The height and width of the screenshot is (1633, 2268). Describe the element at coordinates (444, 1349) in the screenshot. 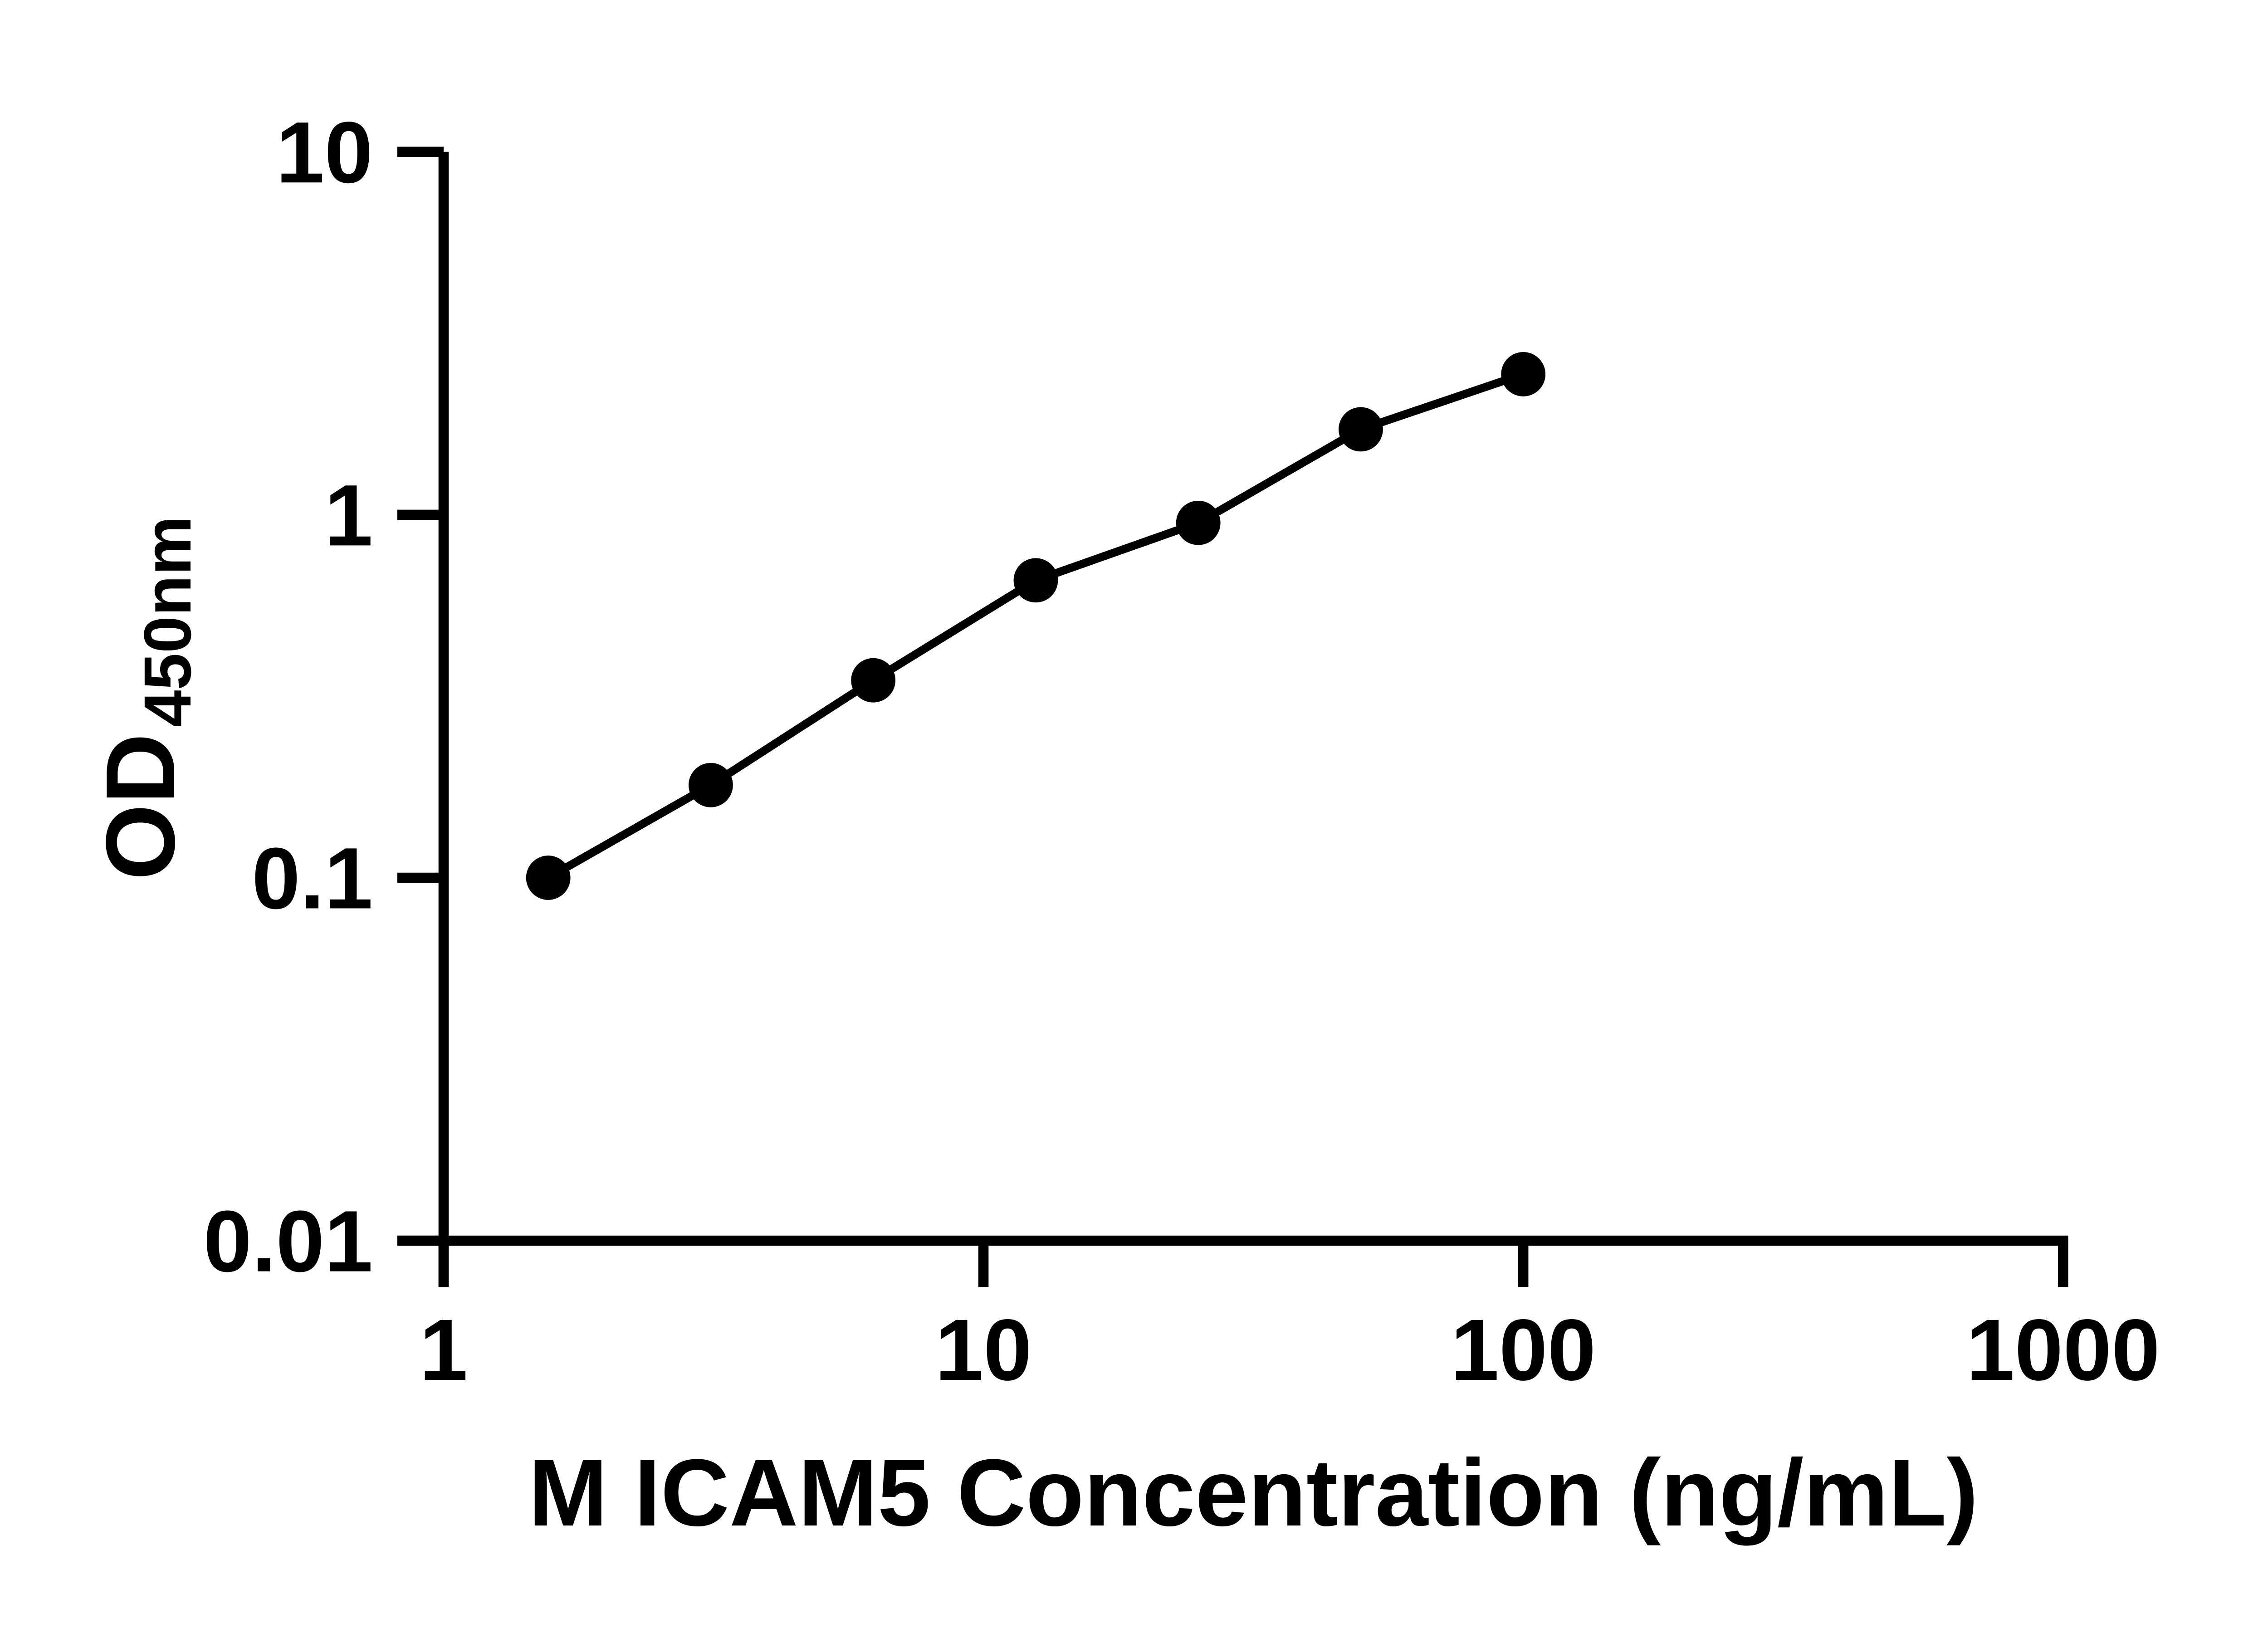

I see `x-tick-label: 1` at that location.